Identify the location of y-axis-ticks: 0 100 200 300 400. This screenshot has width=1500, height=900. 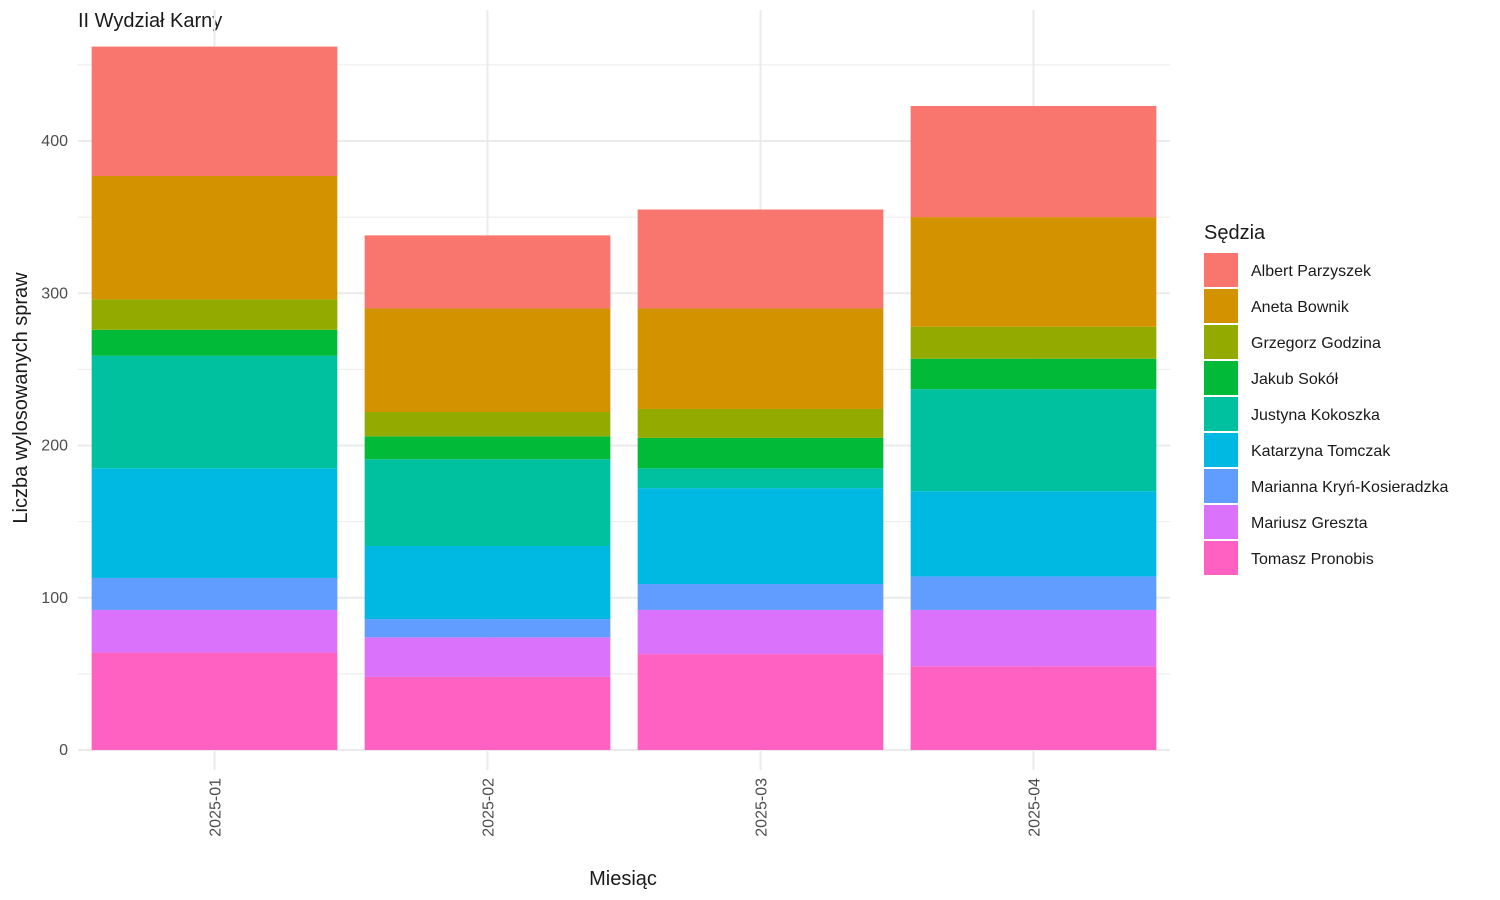
(54, 446).